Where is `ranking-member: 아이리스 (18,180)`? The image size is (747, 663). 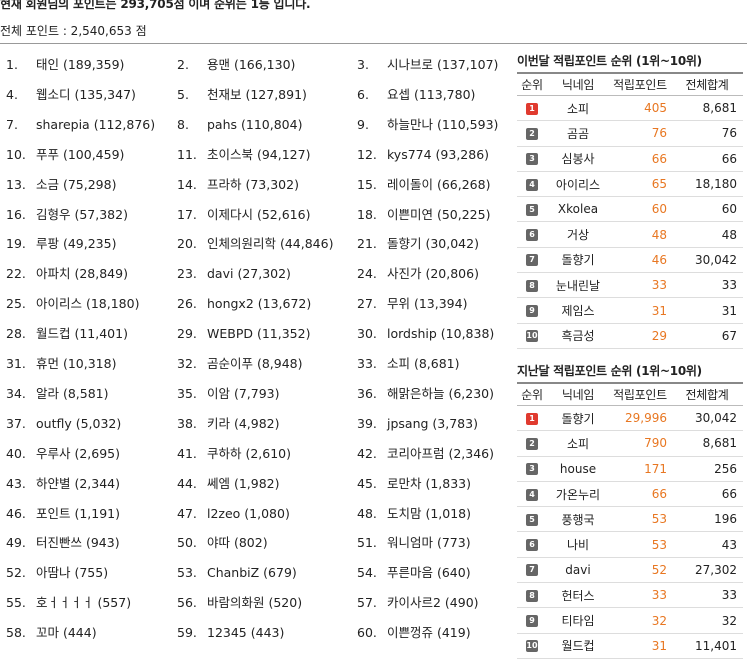
ranking-member: 아이리스 (18,180) is located at coordinates (88, 304).